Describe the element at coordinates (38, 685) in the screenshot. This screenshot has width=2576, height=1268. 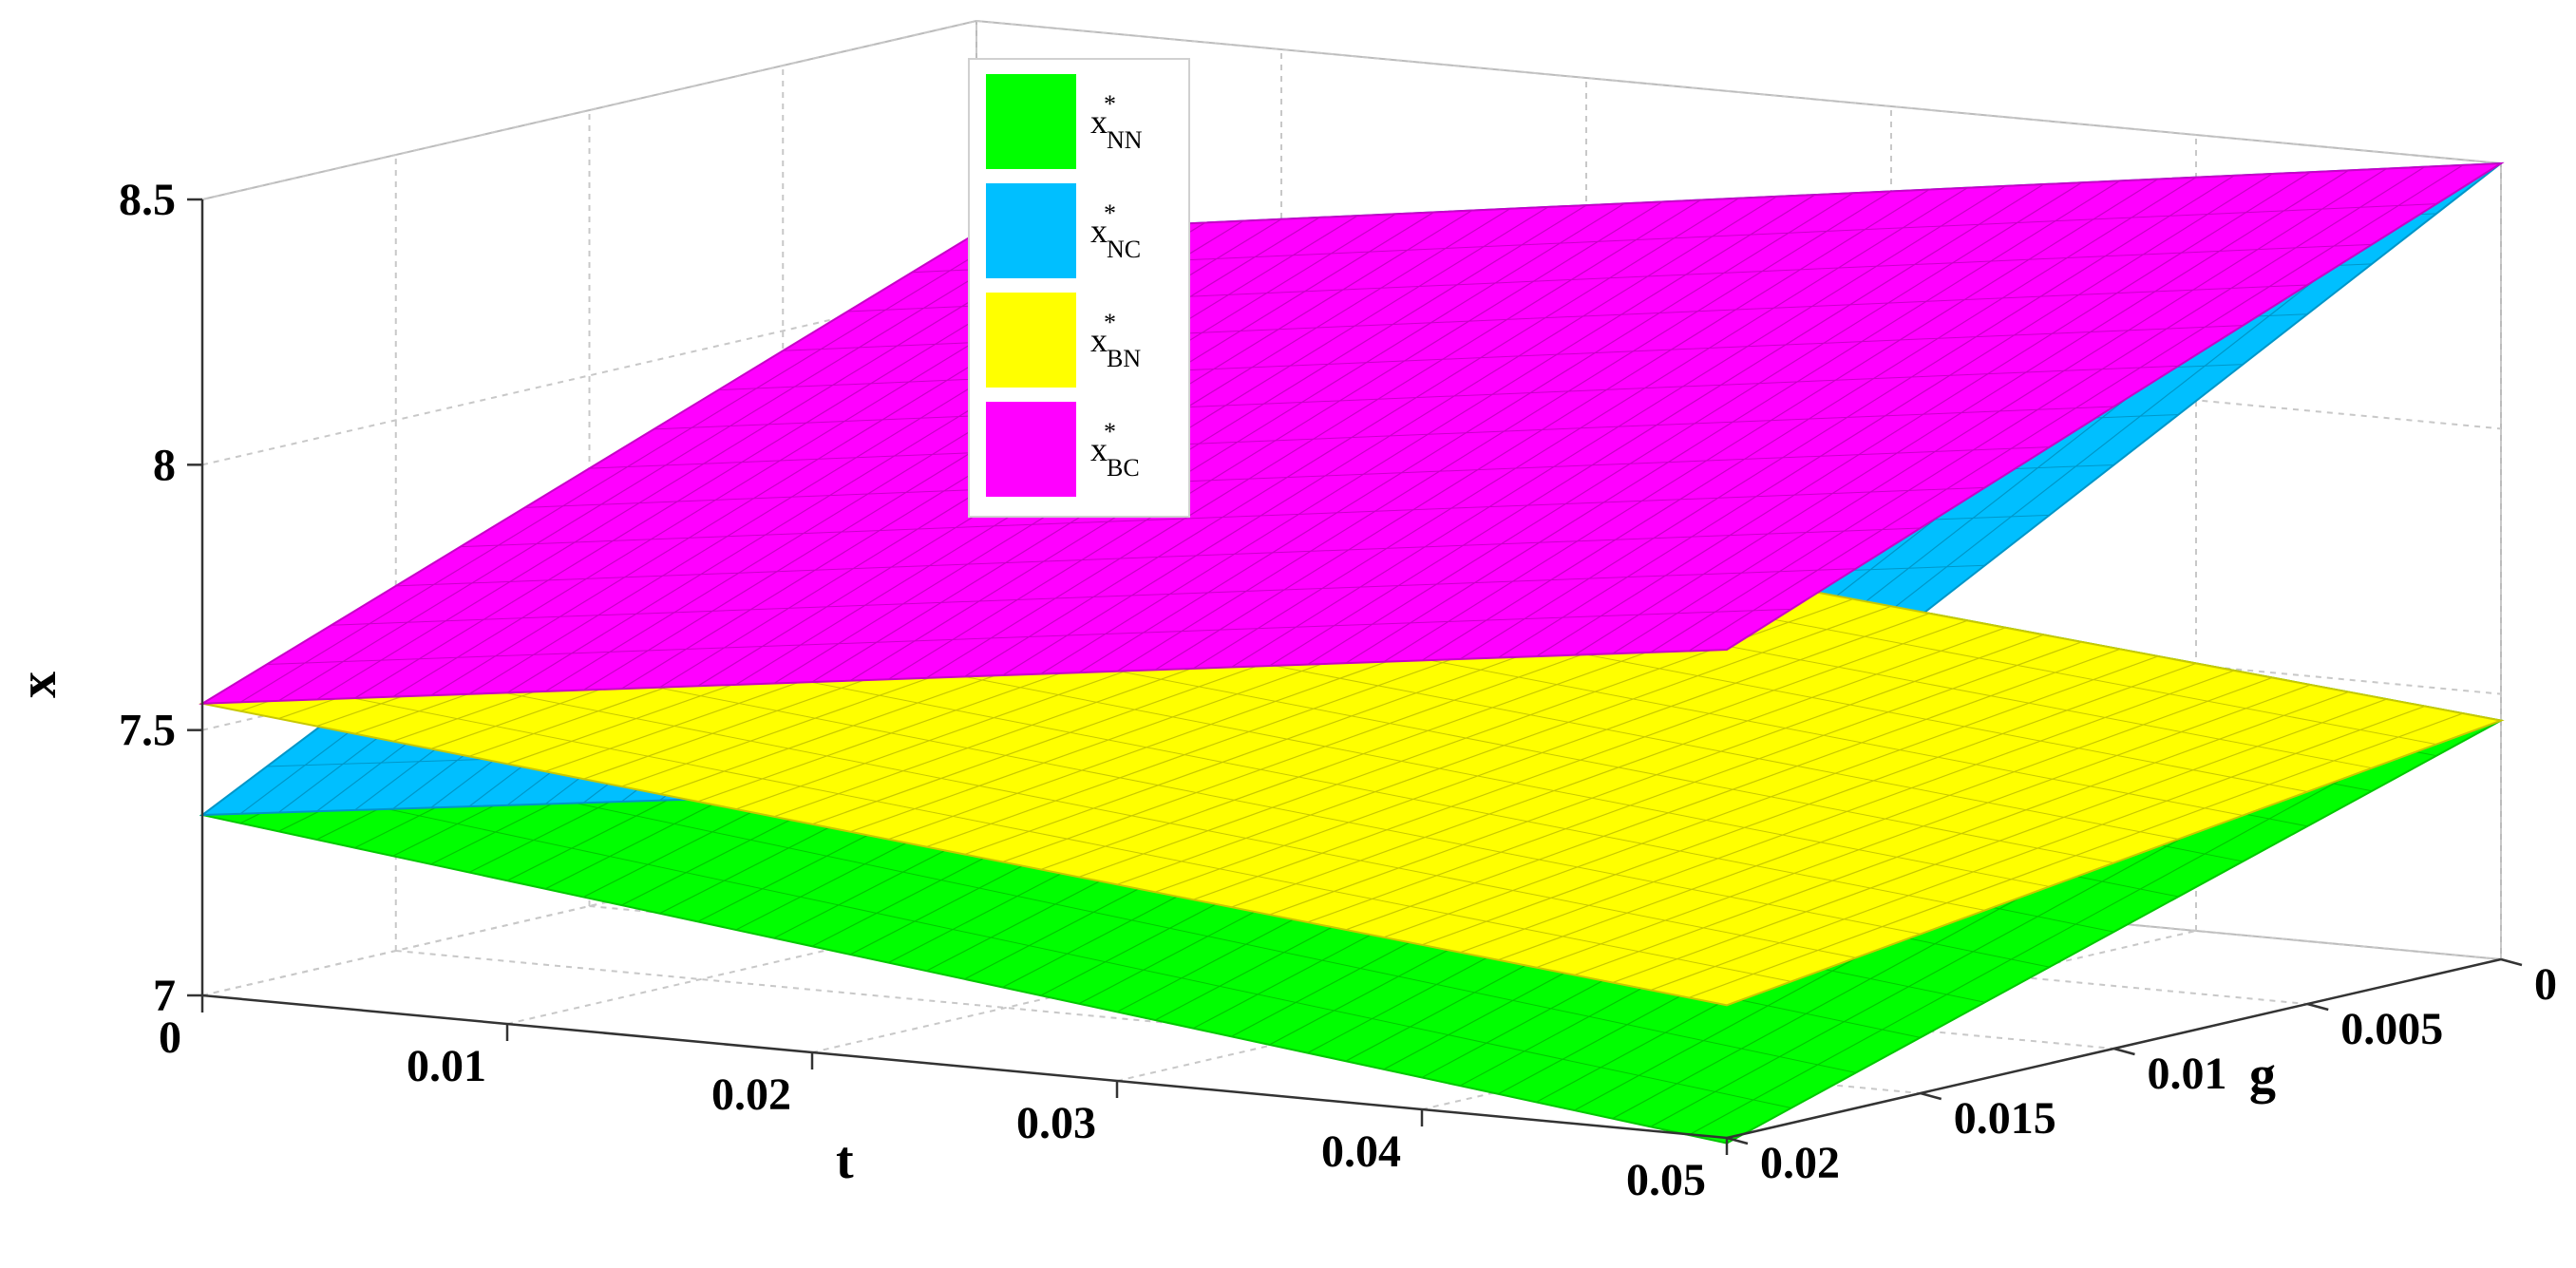
I see `z-axis-label: x` at that location.